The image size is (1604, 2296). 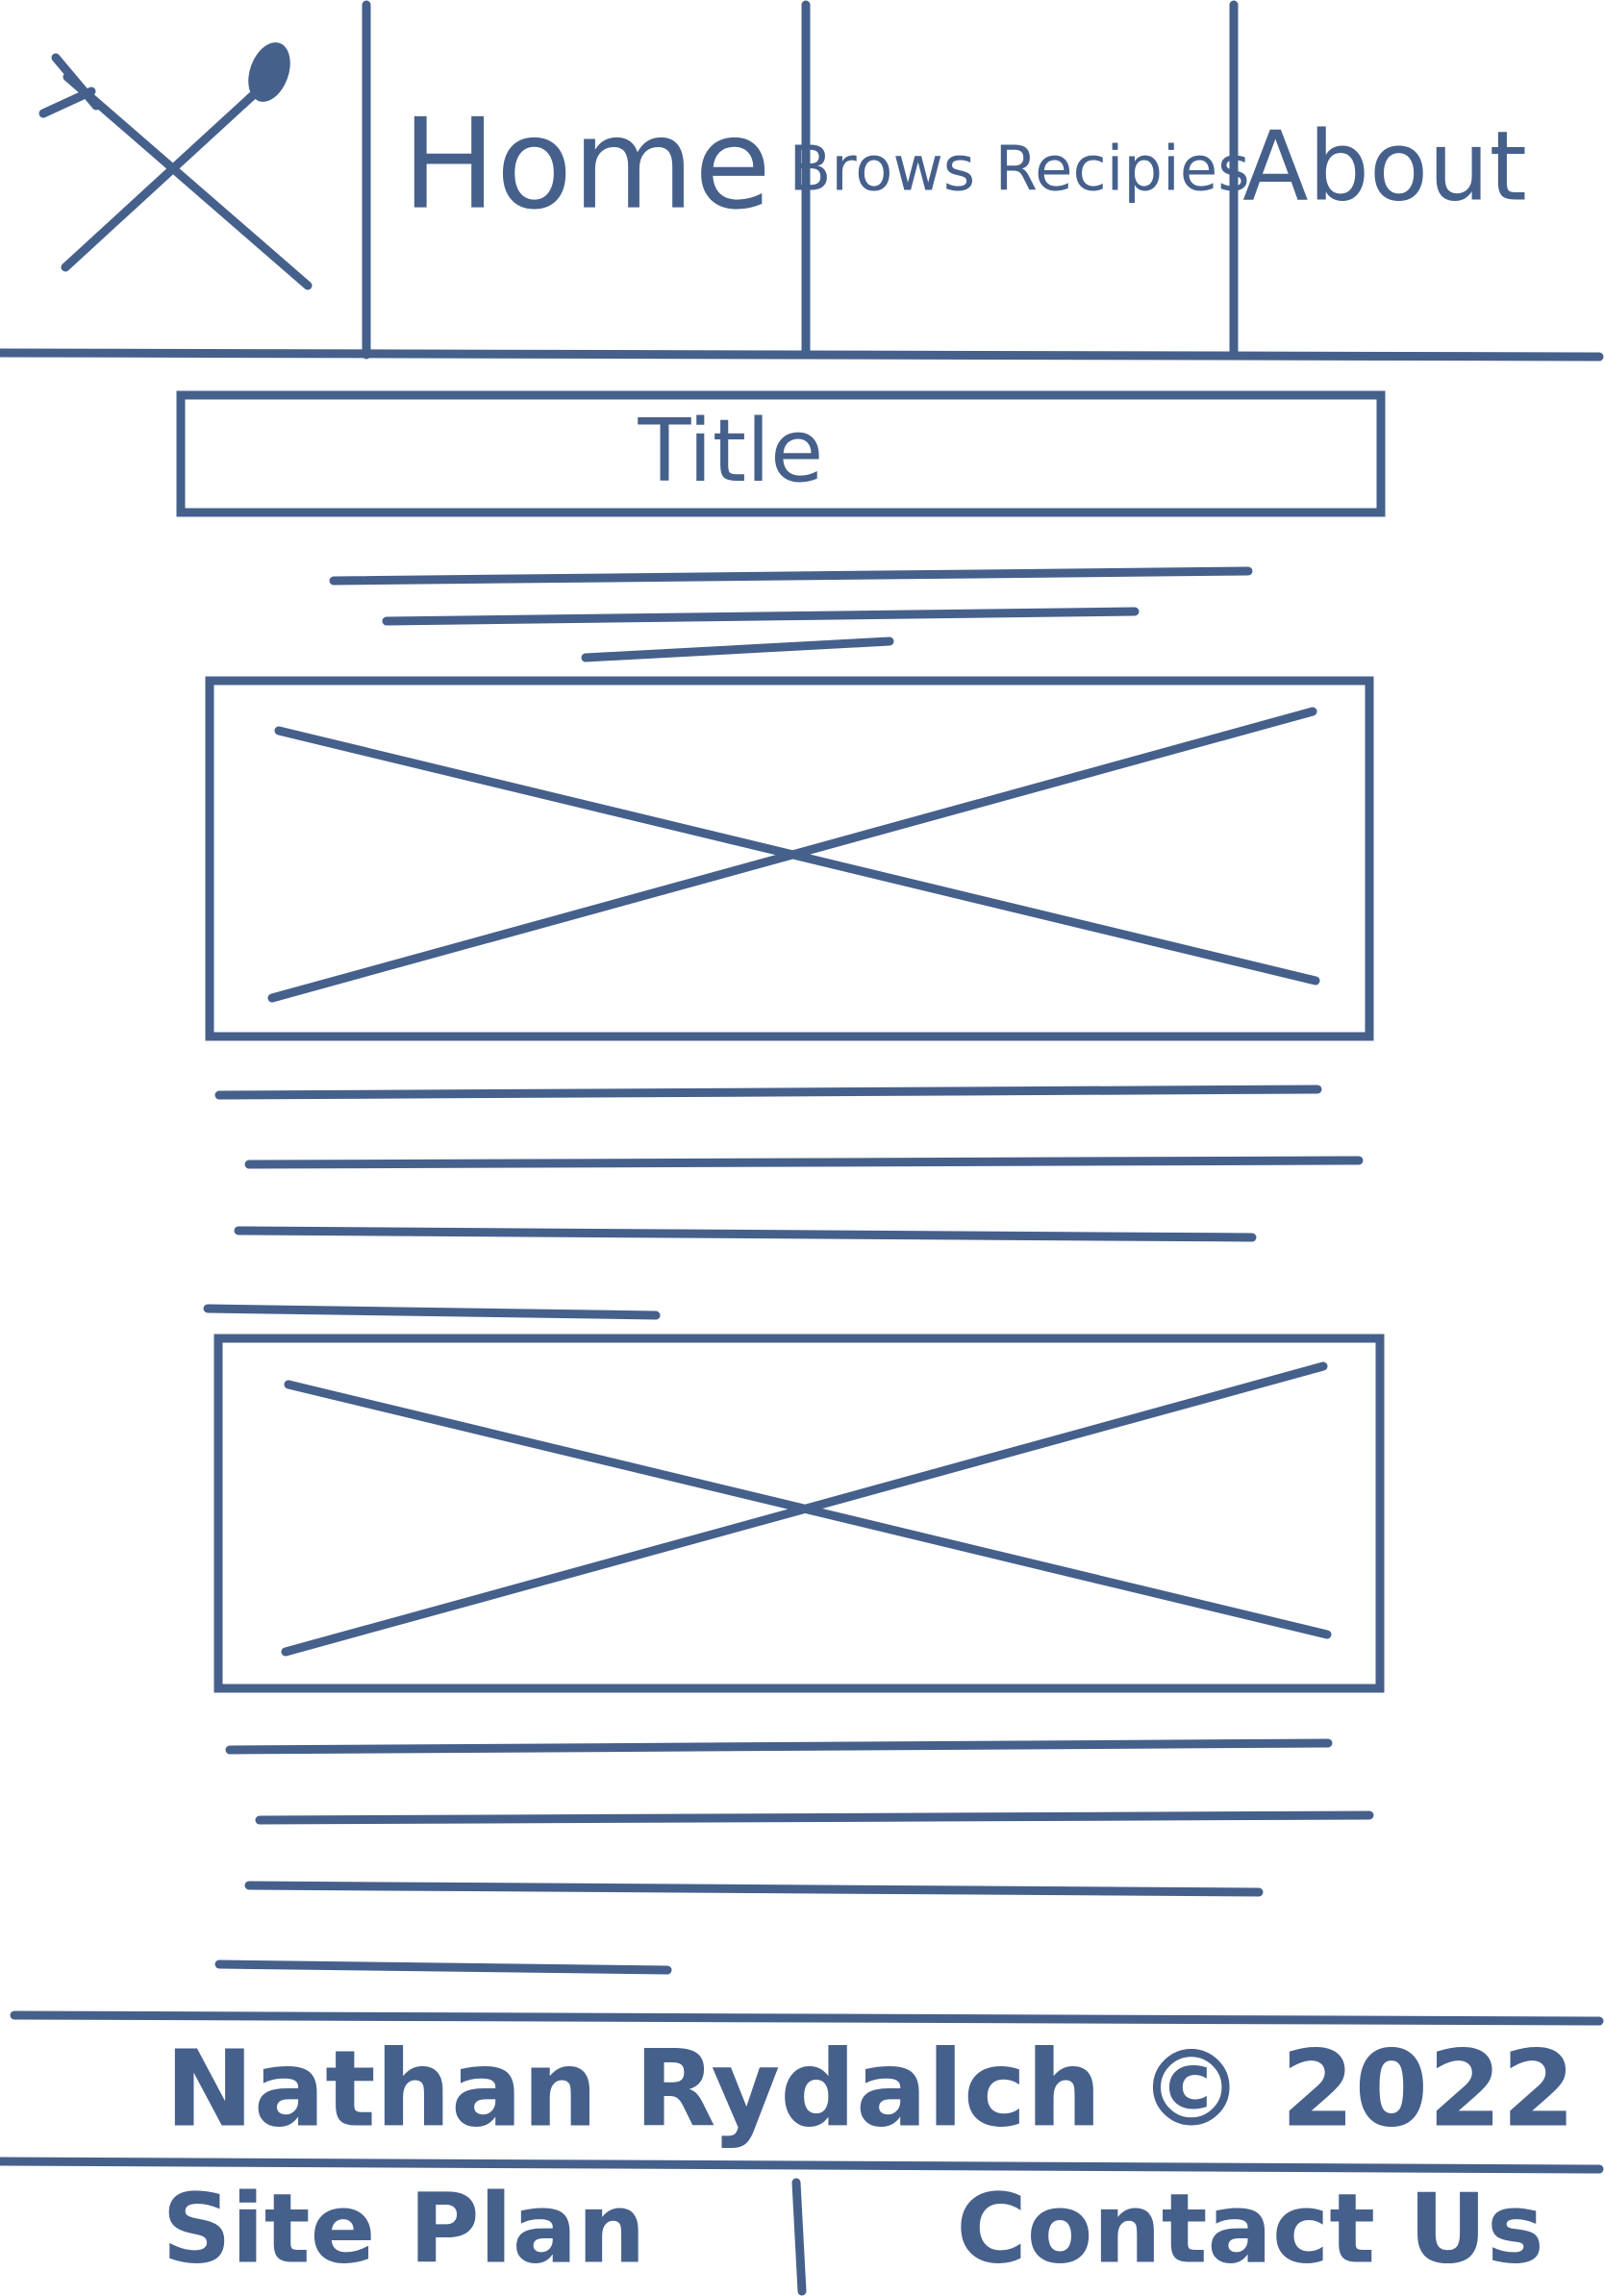 What do you see at coordinates (1384, 166) in the screenshot?
I see `nav-link: About` at bounding box center [1384, 166].